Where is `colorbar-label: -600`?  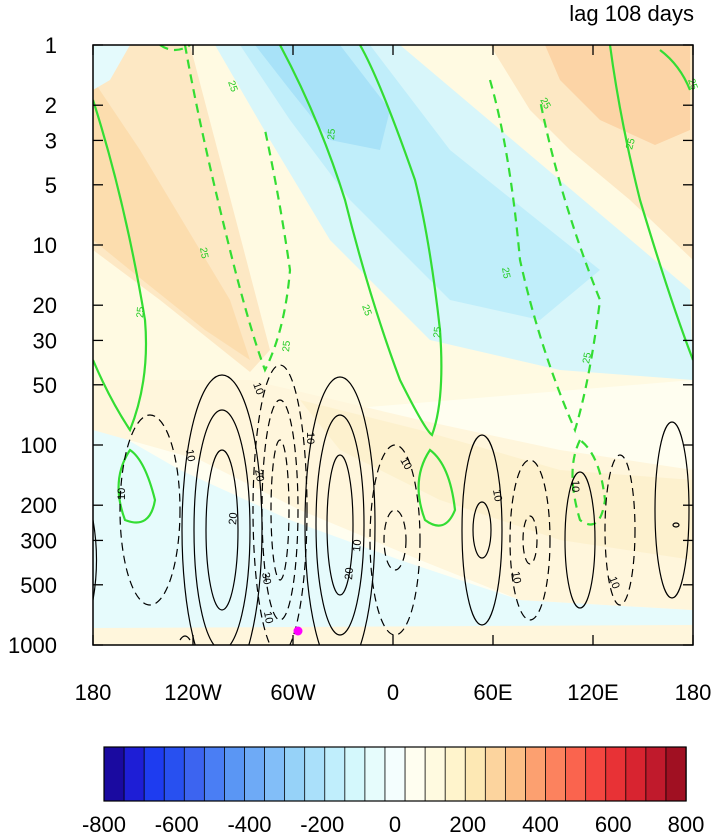 colorbar-label: -600 is located at coordinates (177, 824).